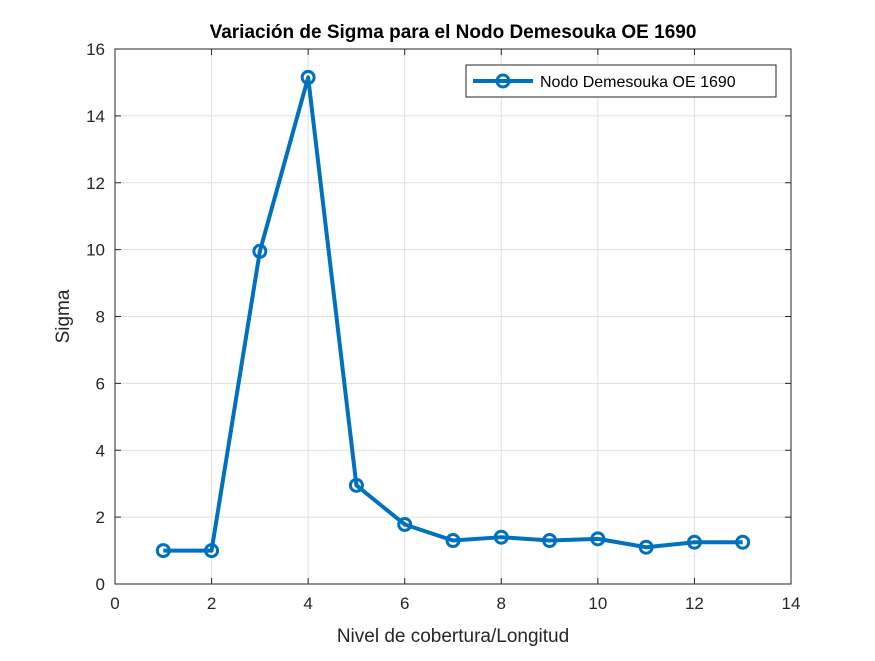  What do you see at coordinates (501, 603) in the screenshot?
I see `x-tick-label: 8` at bounding box center [501, 603].